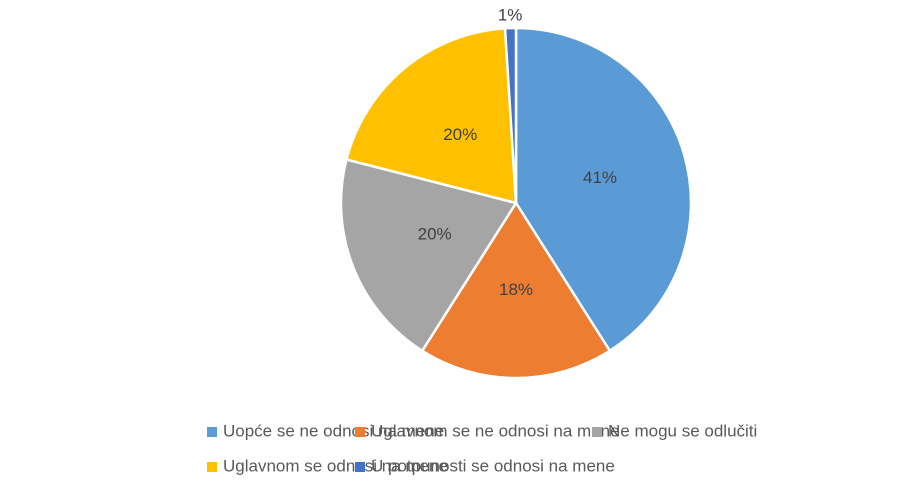 This screenshot has height=489, width=913. I want to click on data-label: 1%, so click(510, 14).